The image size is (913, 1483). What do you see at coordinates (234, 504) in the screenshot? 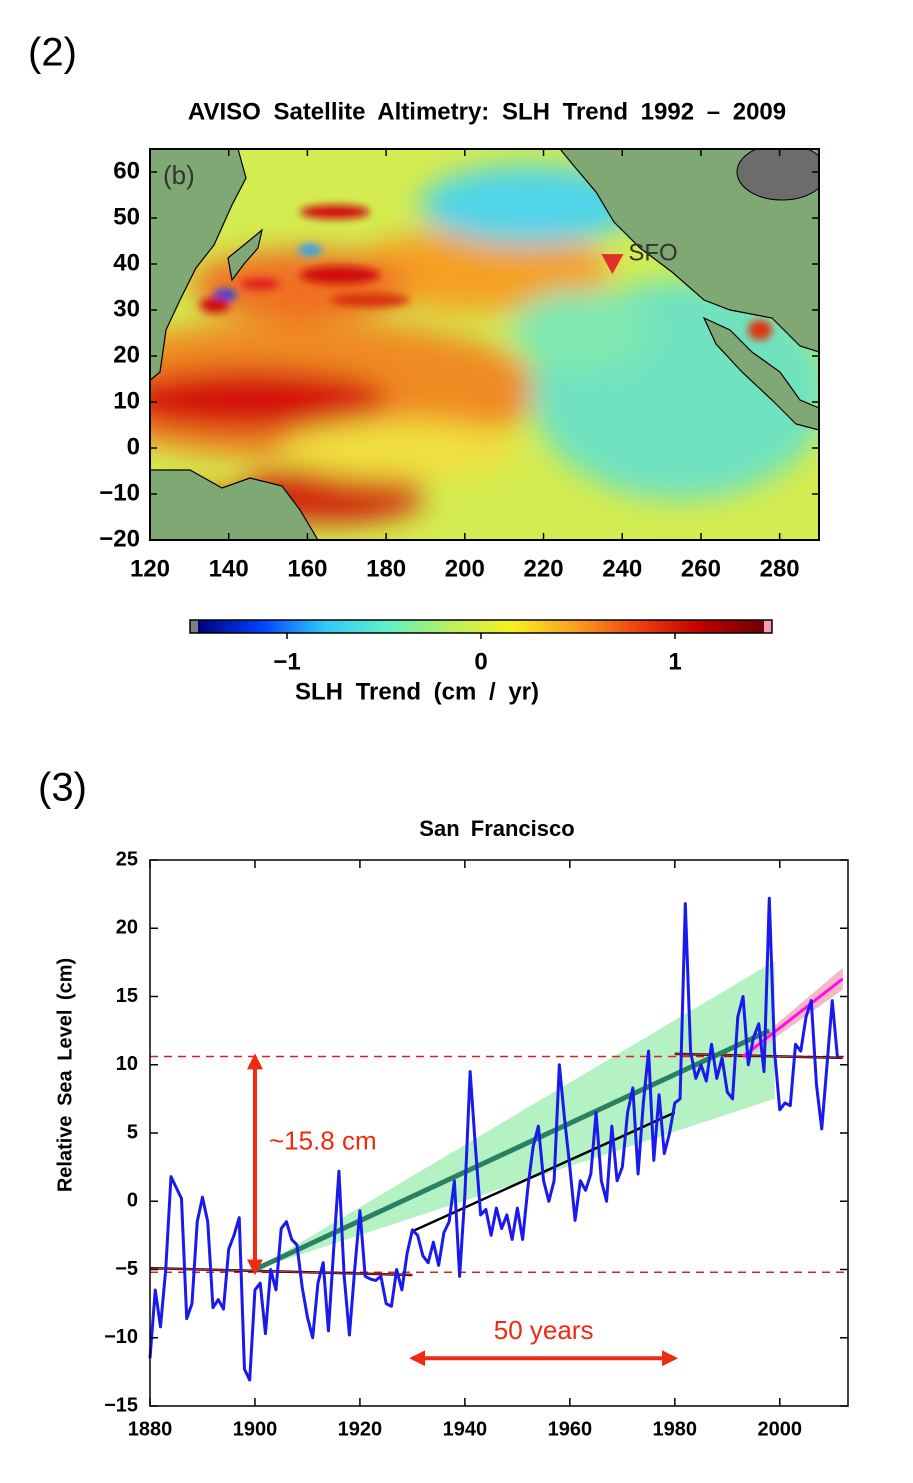
I see `maritime-continent` at bounding box center [234, 504].